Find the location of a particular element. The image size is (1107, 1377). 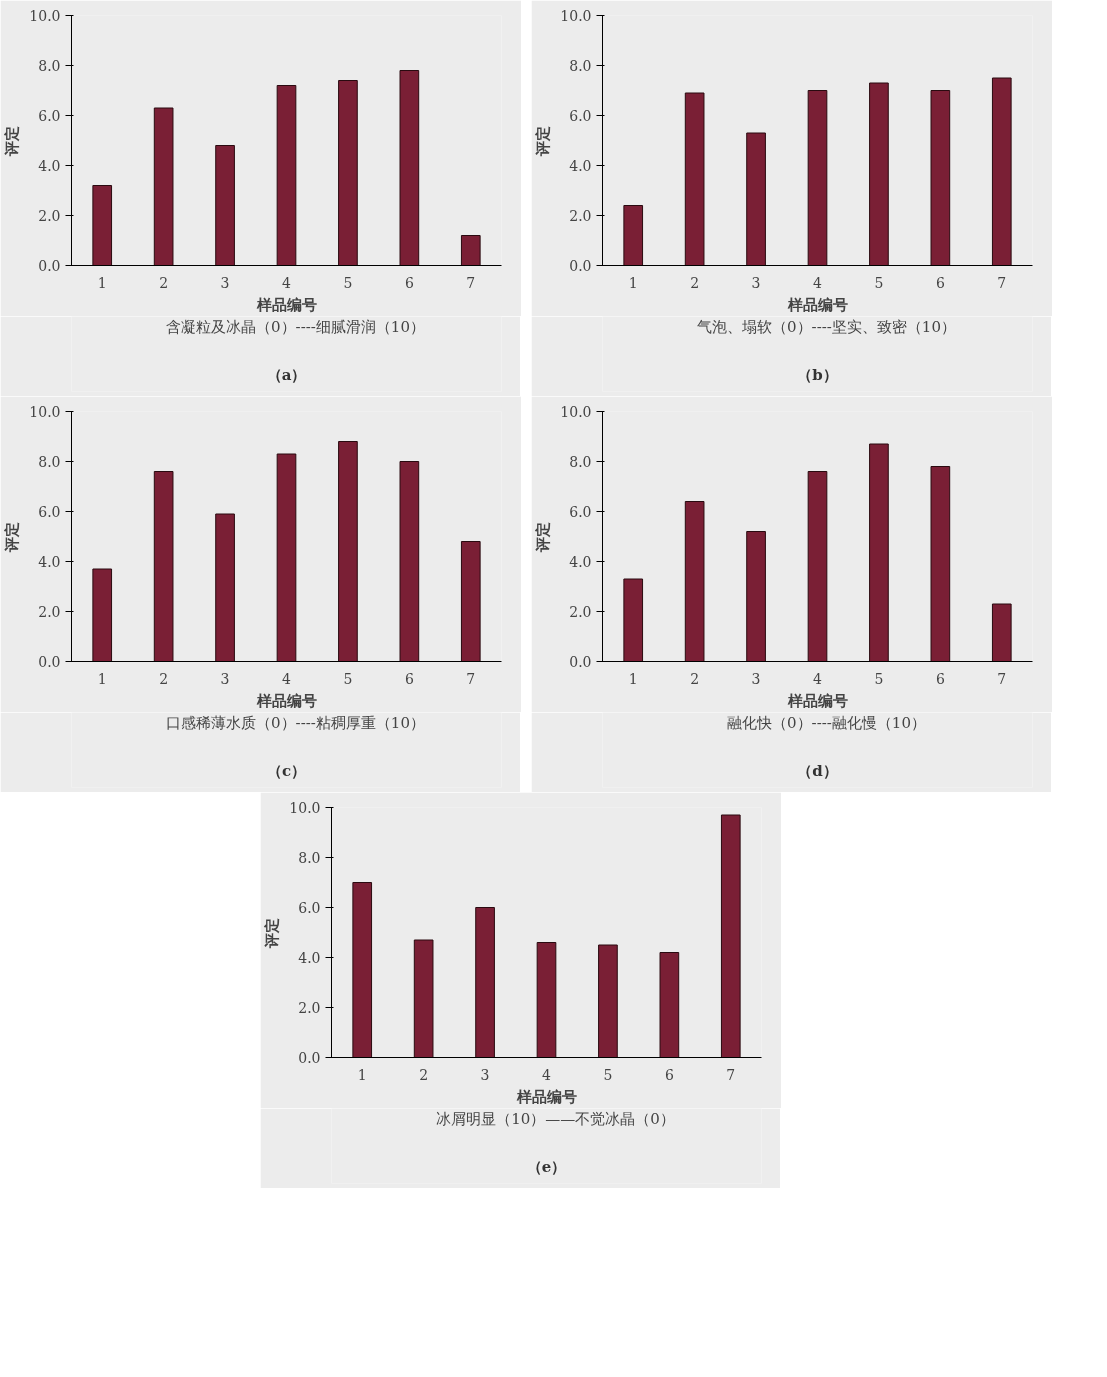

text: 融化快（0）----融化慢（10） is located at coordinates (826, 723).